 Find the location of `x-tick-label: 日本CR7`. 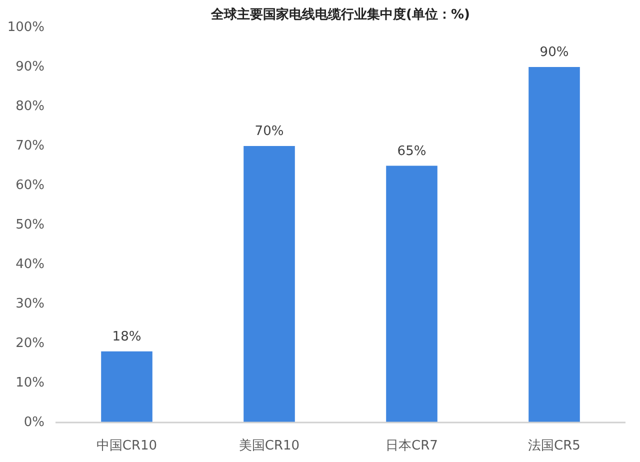

x-tick-label: 日本CR7 is located at coordinates (412, 446).